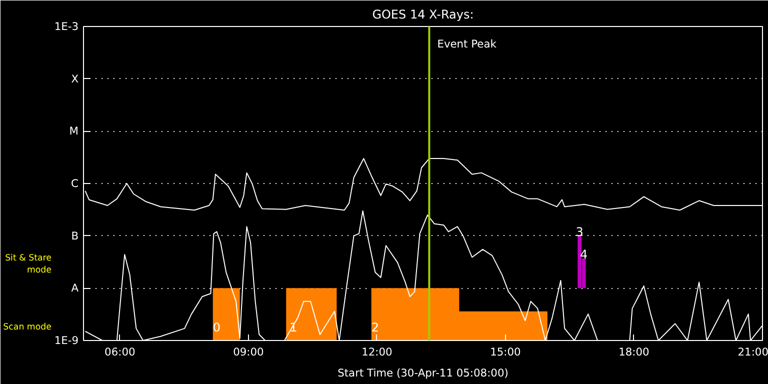  I want to click on y-tick-label: 1E-9, so click(66, 340).